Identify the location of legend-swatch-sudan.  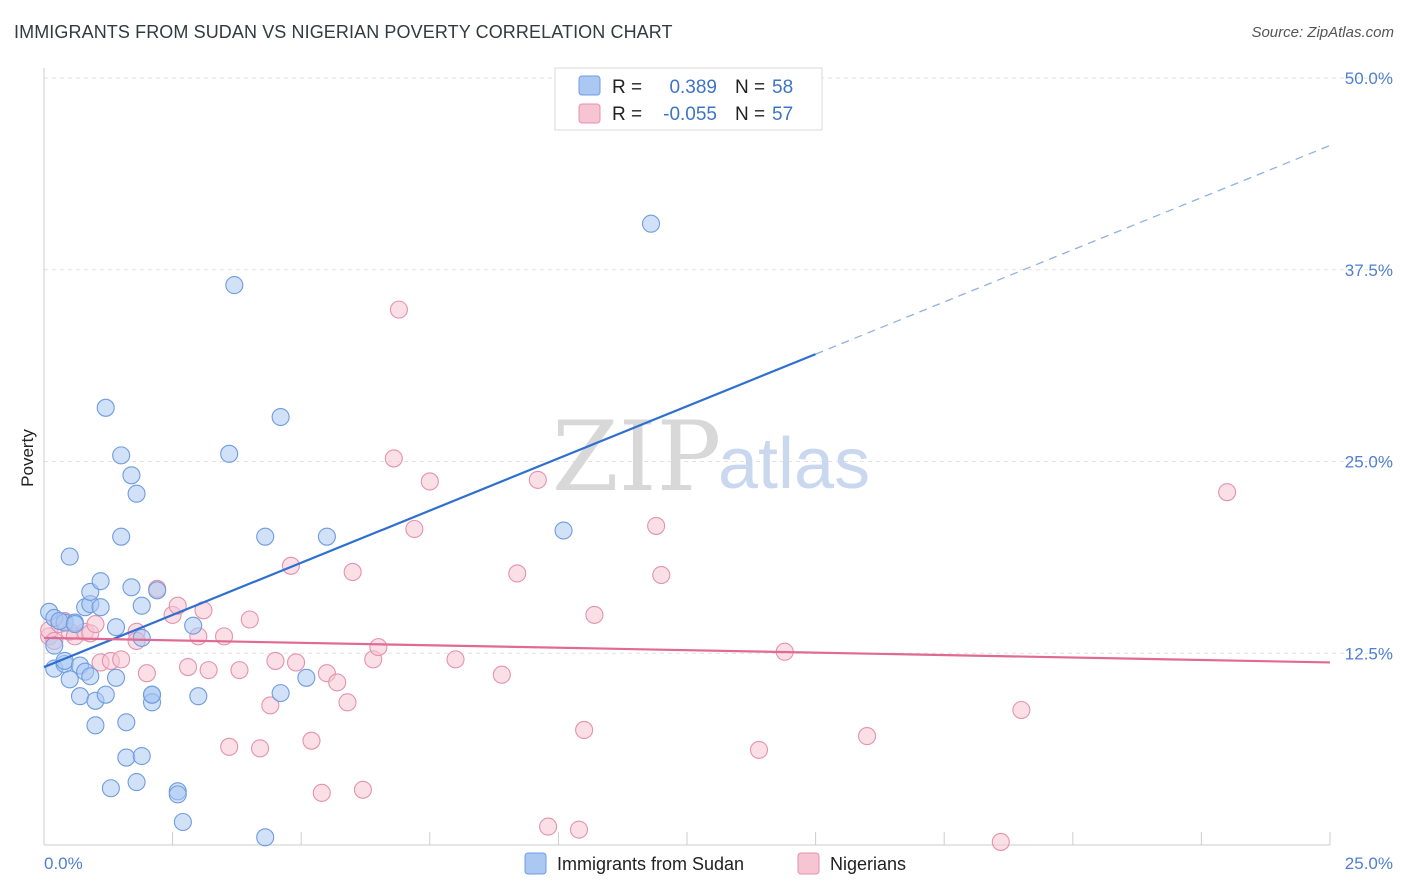
(589, 85).